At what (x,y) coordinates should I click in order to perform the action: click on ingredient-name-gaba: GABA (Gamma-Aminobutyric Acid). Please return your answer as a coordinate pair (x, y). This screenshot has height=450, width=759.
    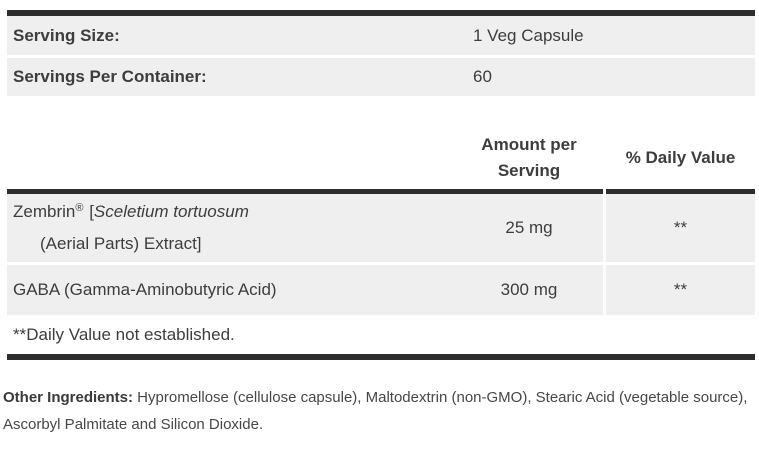
    Looking at the image, I should click on (231, 290).